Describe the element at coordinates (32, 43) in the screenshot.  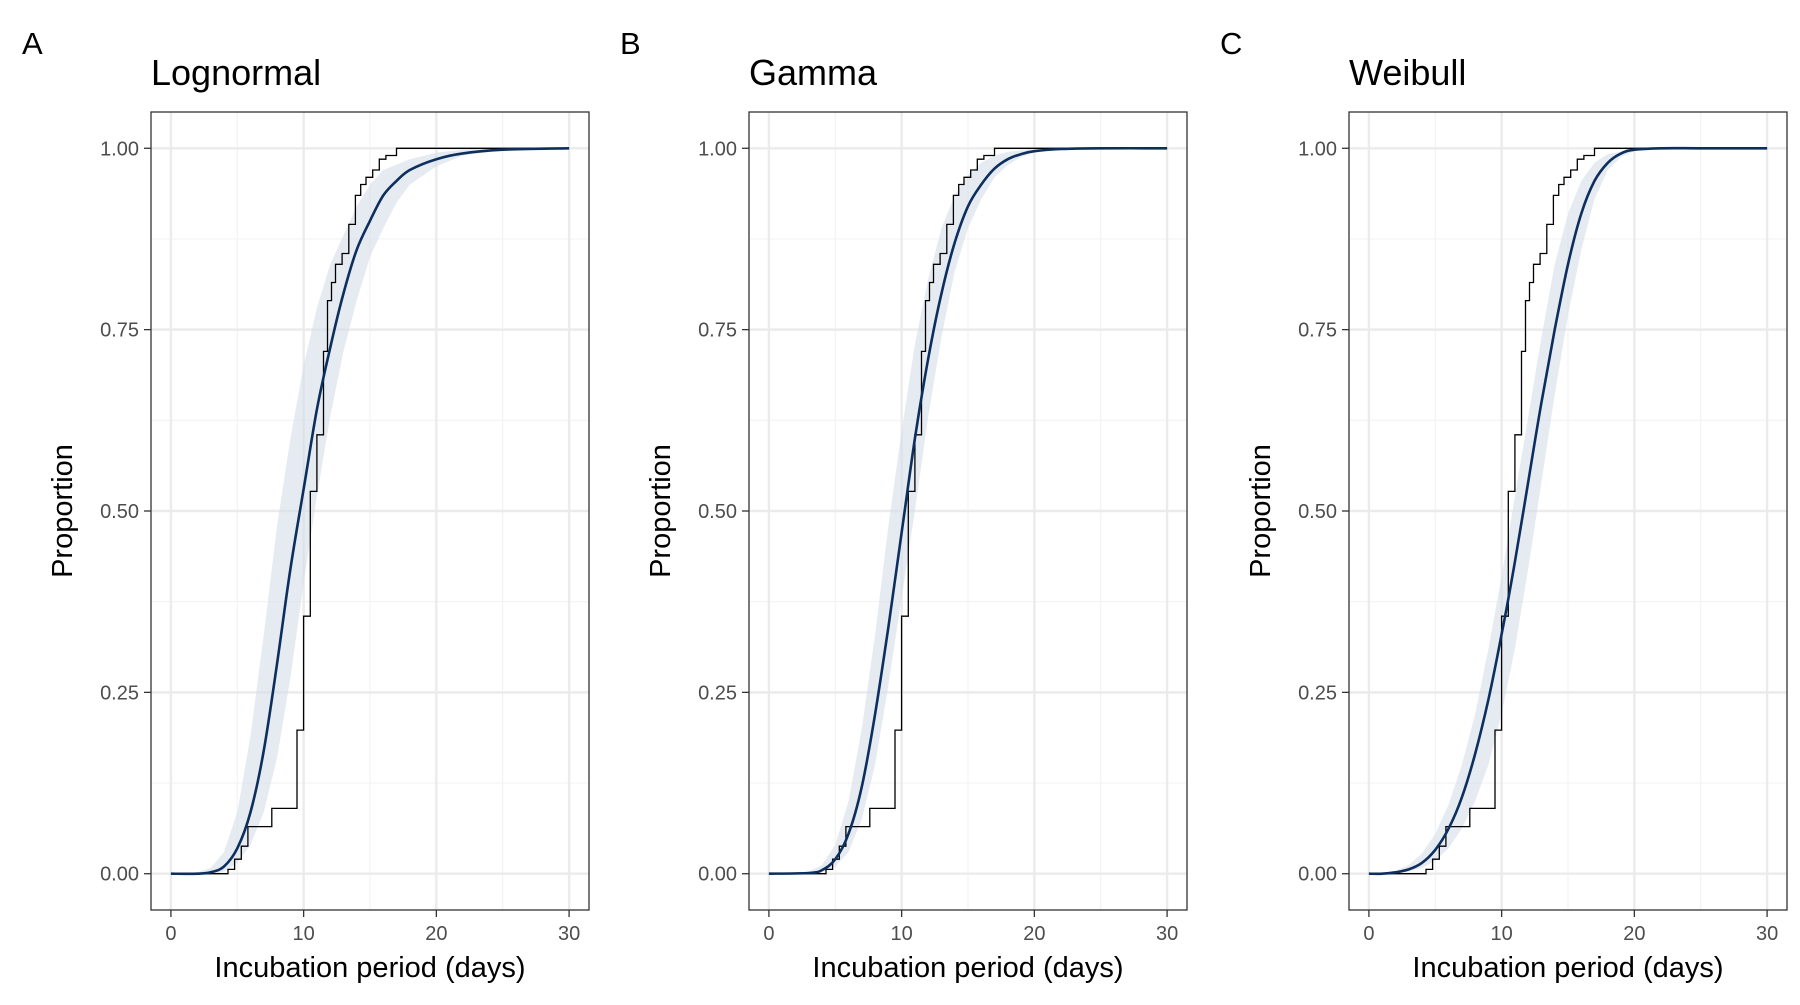
I see `panel-letter: A` at that location.